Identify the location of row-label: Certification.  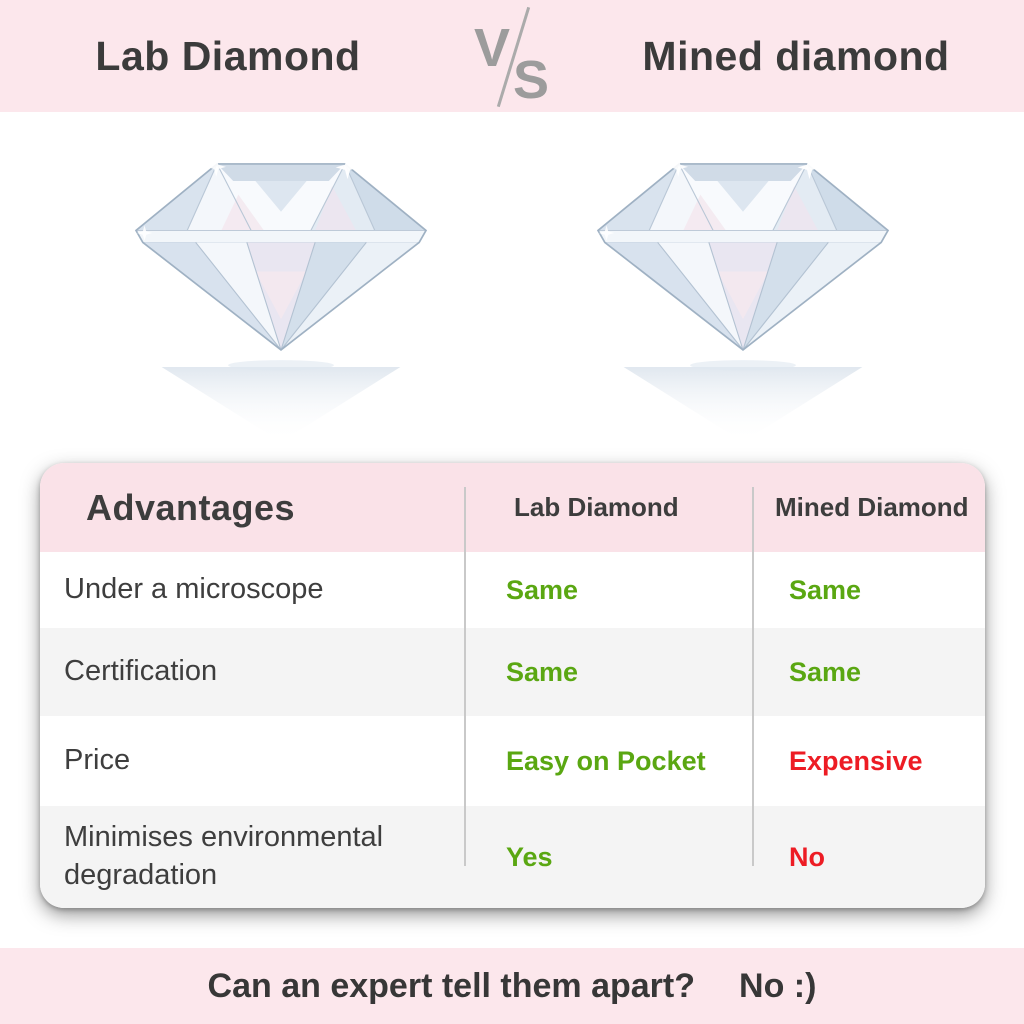
(141, 671).